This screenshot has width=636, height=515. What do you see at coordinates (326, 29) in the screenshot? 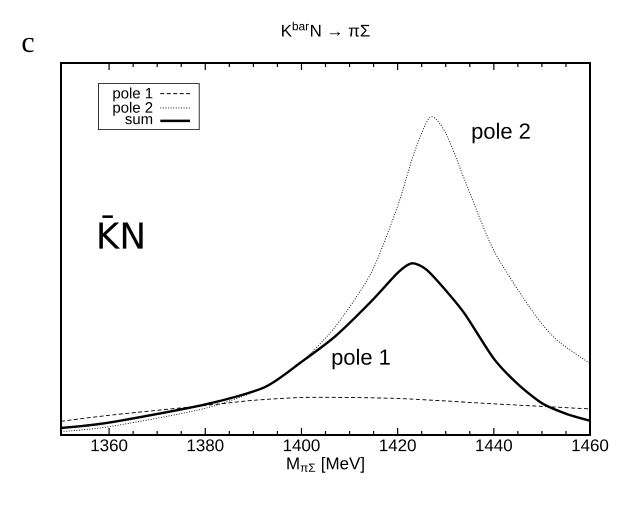
I see `chart-title: K$^{bar}$N → πΣ` at bounding box center [326, 29].